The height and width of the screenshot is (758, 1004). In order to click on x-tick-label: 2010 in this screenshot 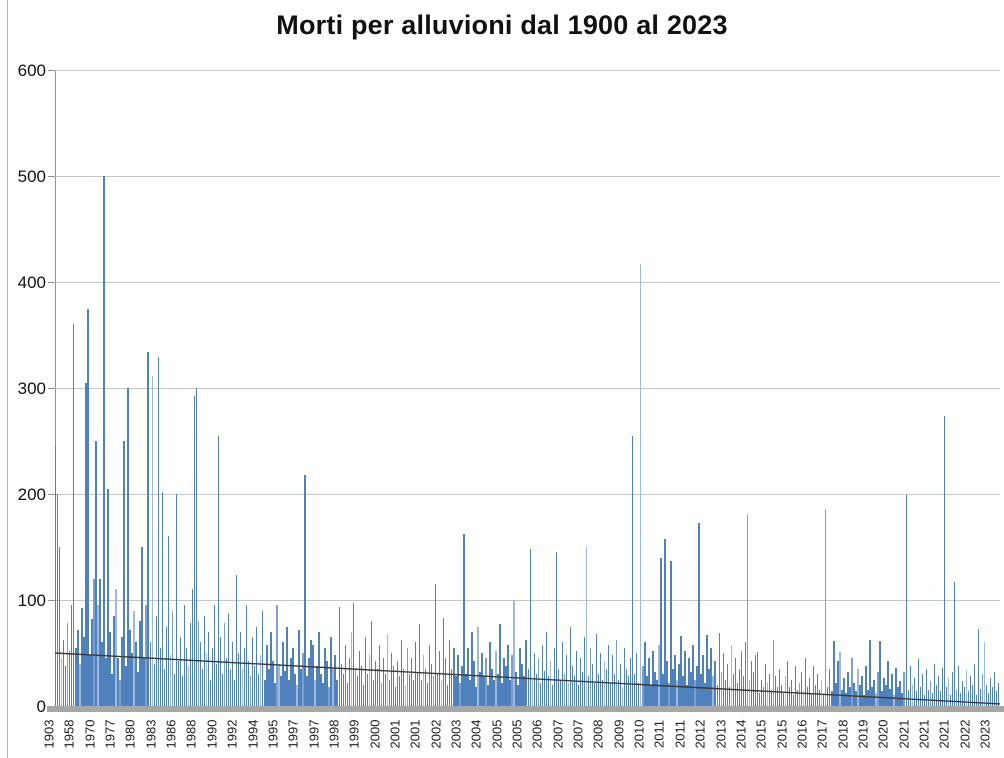, I will do `click(639, 734)`.